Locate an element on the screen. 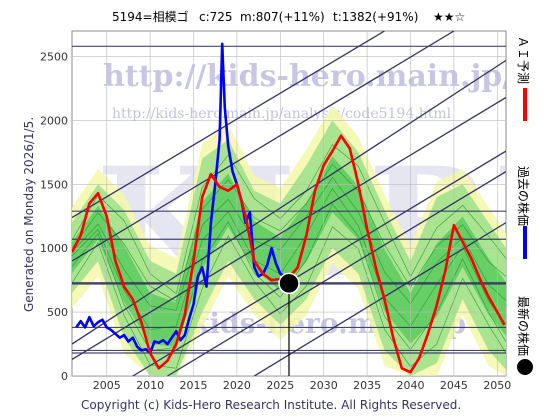 Image resolution: width=560 pixels, height=420 pixels. y-tick-label: 500 is located at coordinates (57, 312).